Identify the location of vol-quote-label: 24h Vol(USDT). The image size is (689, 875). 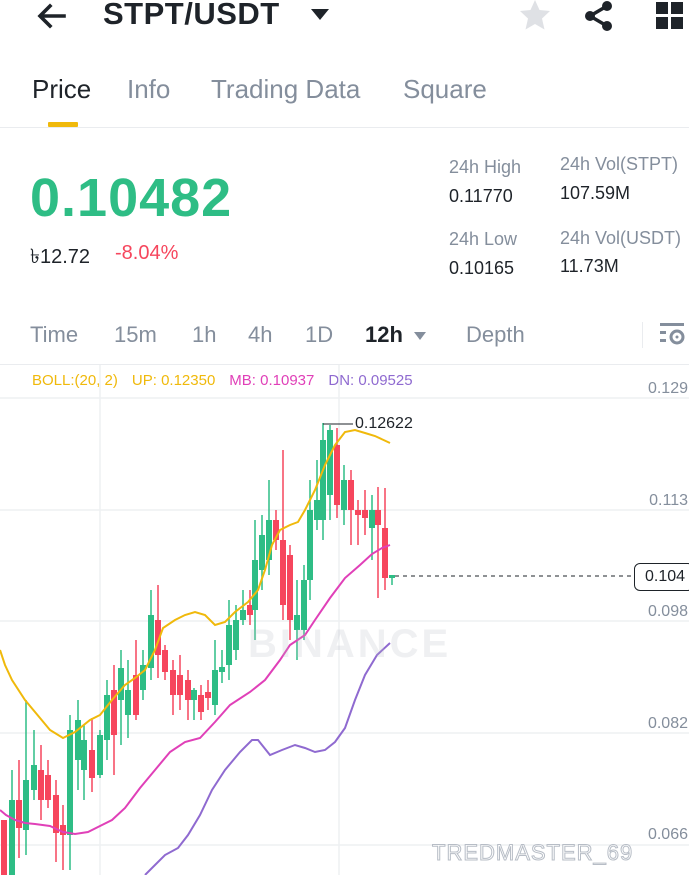
(621, 238).